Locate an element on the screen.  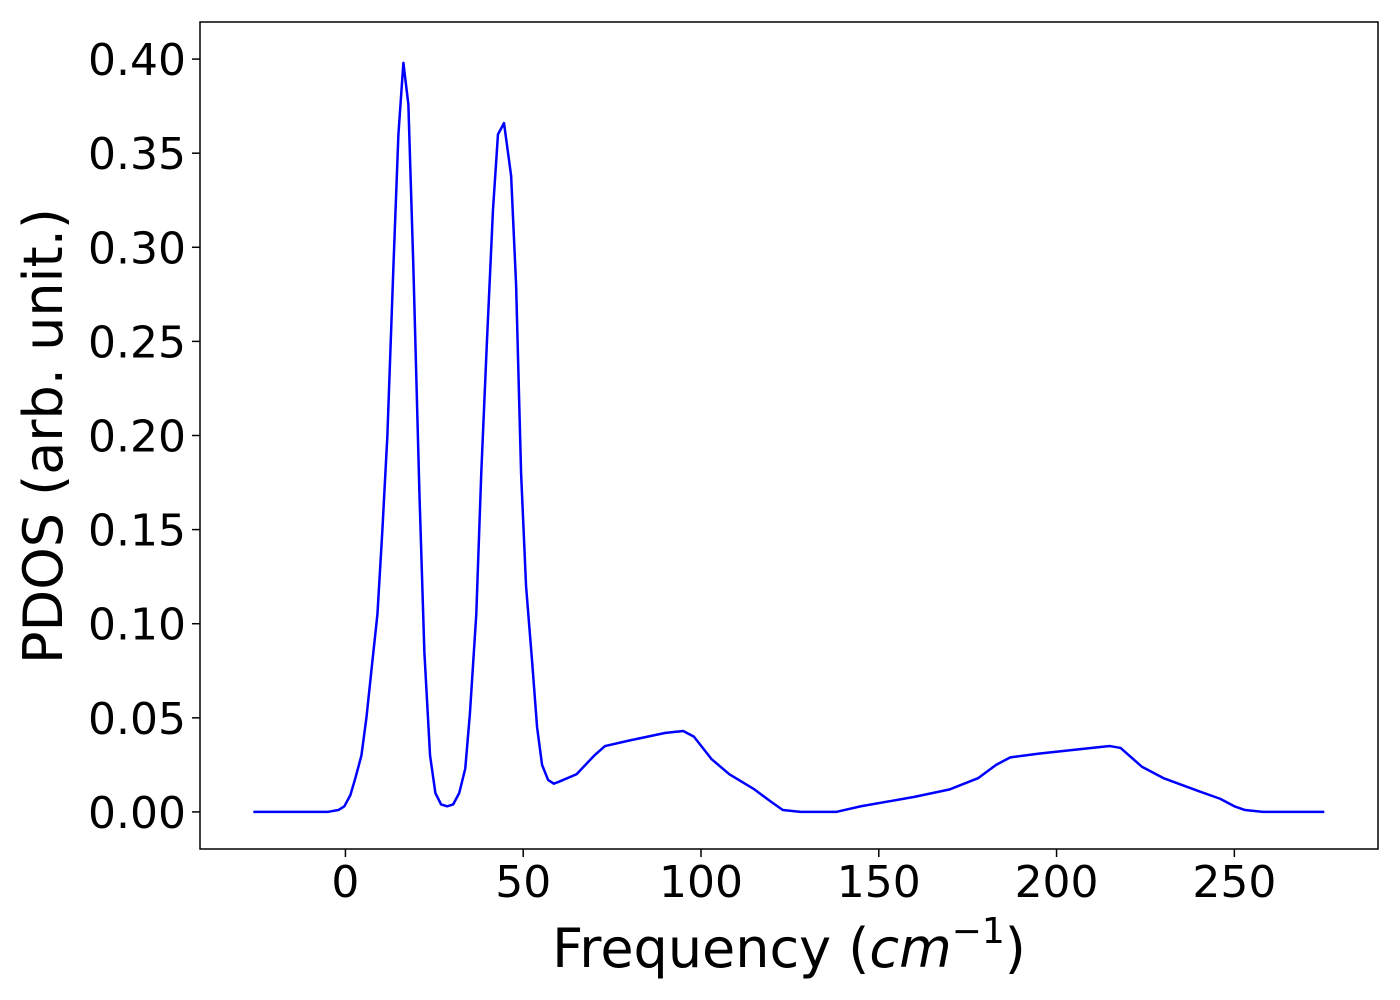
y-tick-label: 0.10 is located at coordinates (137, 625).